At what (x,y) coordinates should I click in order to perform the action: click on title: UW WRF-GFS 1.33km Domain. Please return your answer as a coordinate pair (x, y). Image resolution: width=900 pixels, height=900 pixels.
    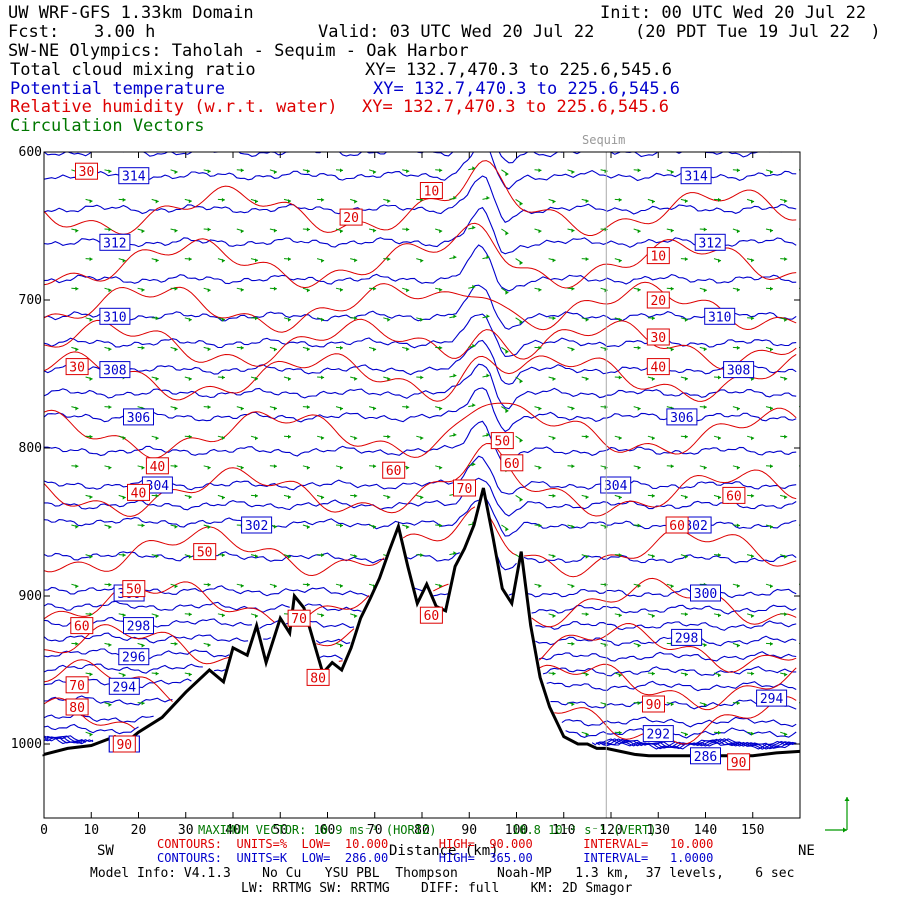
    Looking at the image, I should click on (131, 13).